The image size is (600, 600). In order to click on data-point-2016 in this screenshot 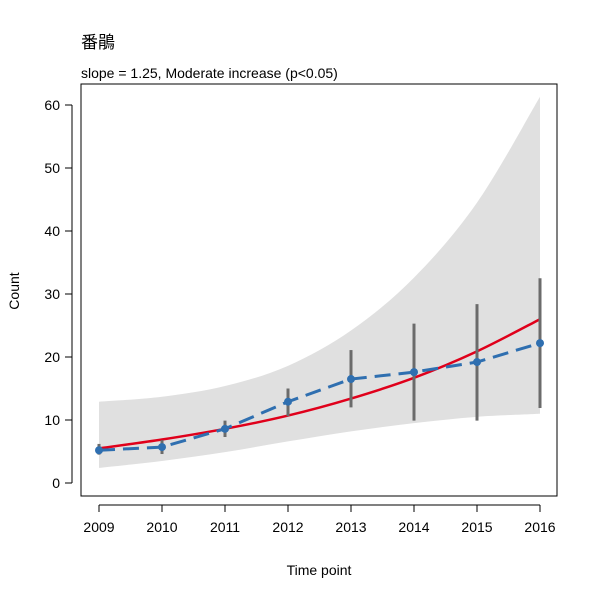, I will do `click(540, 343)`.